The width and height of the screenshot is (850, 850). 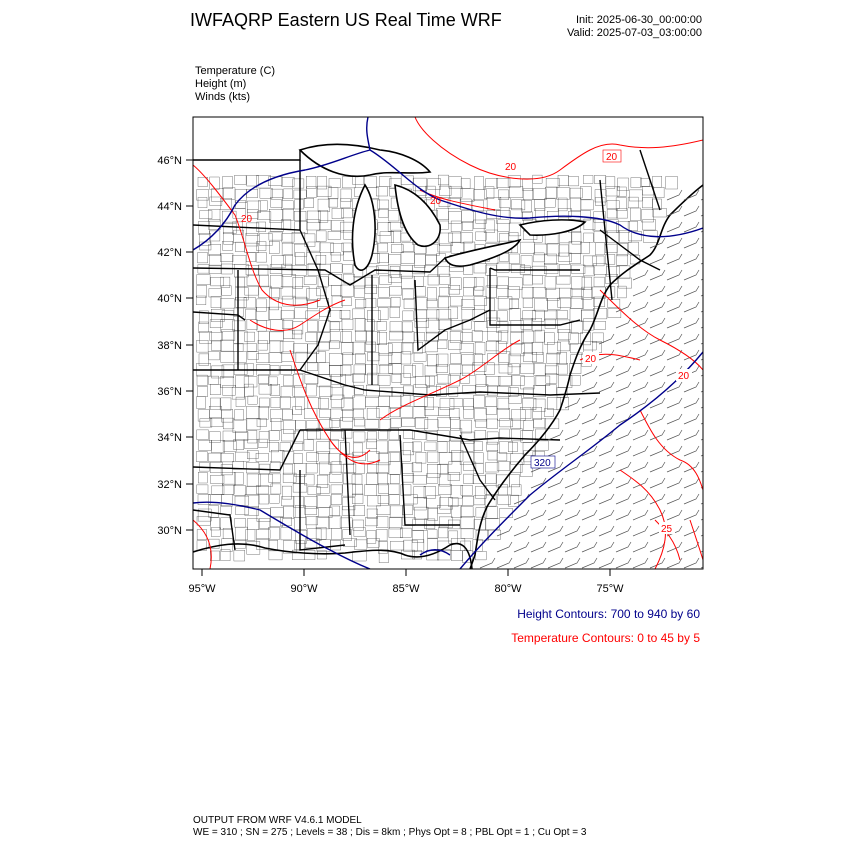 I want to click on temp-label: 25, so click(x=667, y=529).